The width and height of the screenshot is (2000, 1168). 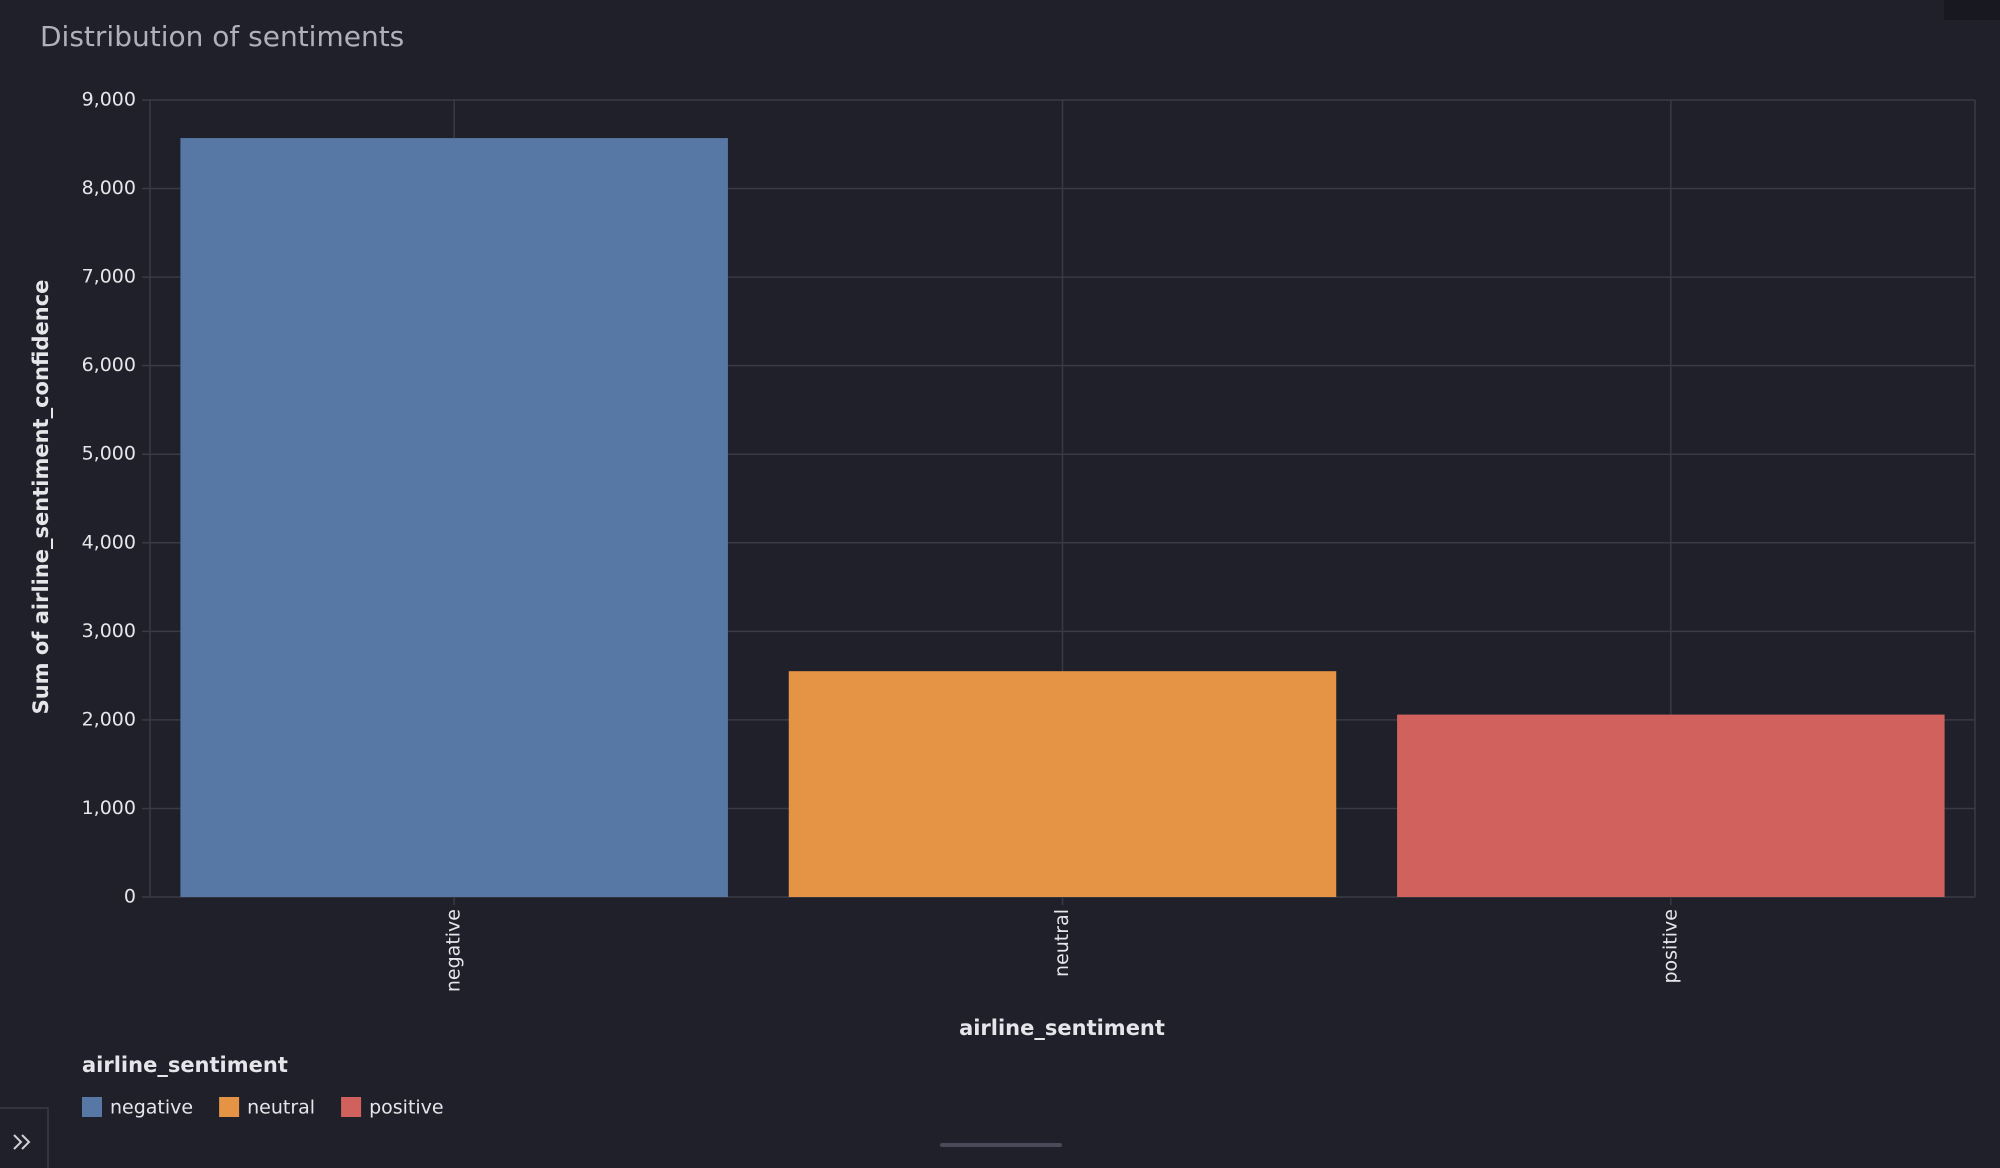 What do you see at coordinates (109, 188) in the screenshot?
I see `y-tick-label: 8,000` at bounding box center [109, 188].